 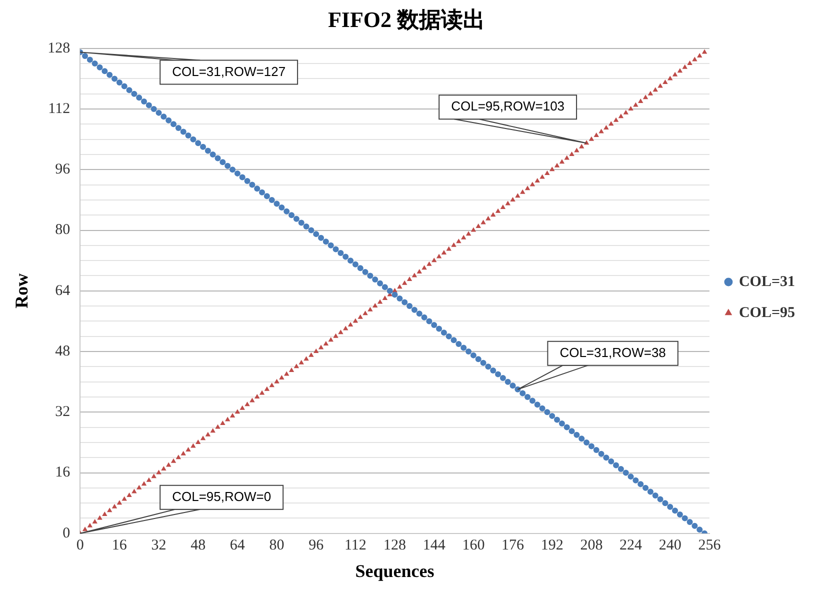 What do you see at coordinates (229, 71) in the screenshot?
I see `annotation: COL=31,ROW=127` at bounding box center [229, 71].